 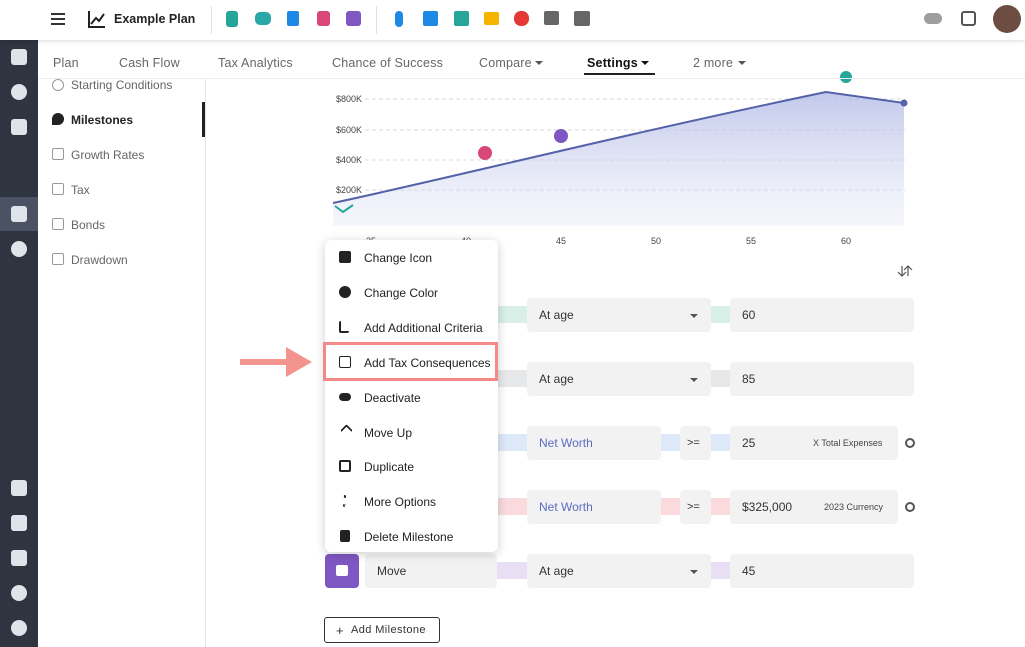 What do you see at coordinates (561, 241) in the screenshot?
I see `x-label: 45` at bounding box center [561, 241].